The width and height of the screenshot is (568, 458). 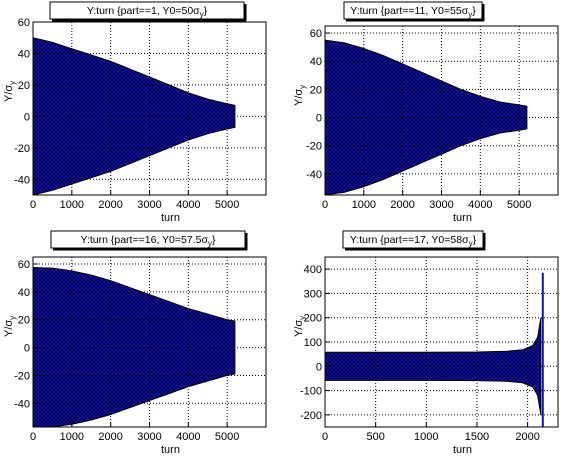 I want to click on chart-title: Y:turn {part==1, Y0=50σy}, so click(x=147, y=12).